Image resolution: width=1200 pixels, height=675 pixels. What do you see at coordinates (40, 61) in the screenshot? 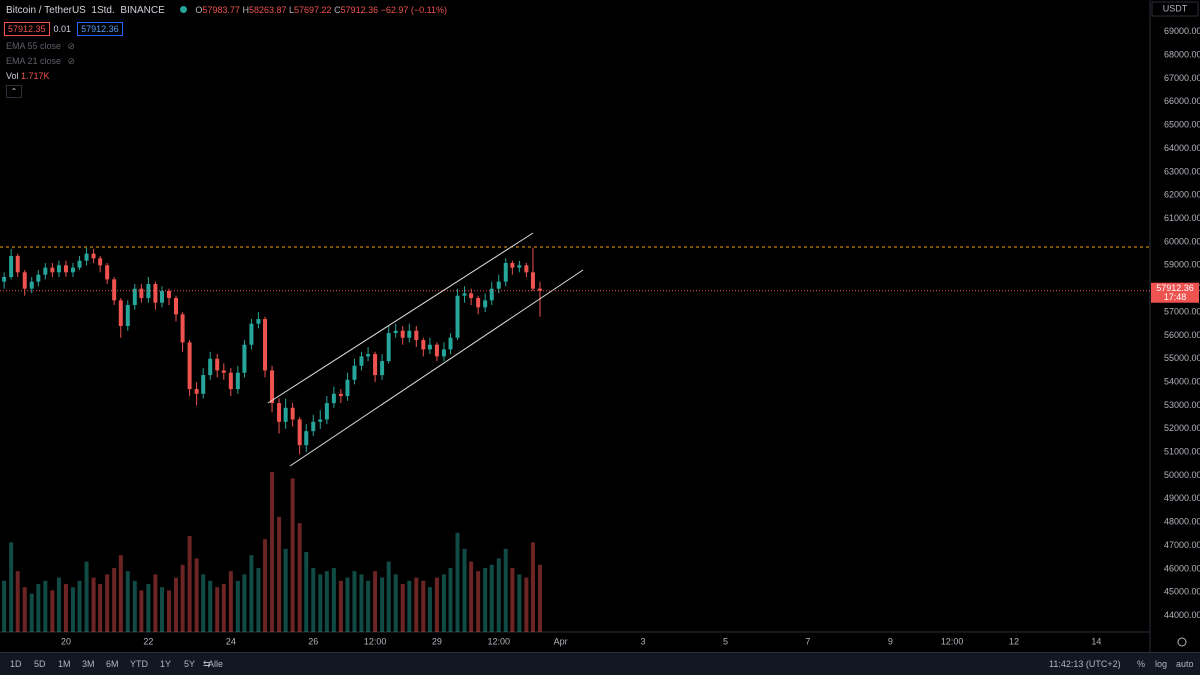
I see `ema21: EMA 21 close ⊘` at bounding box center [40, 61].